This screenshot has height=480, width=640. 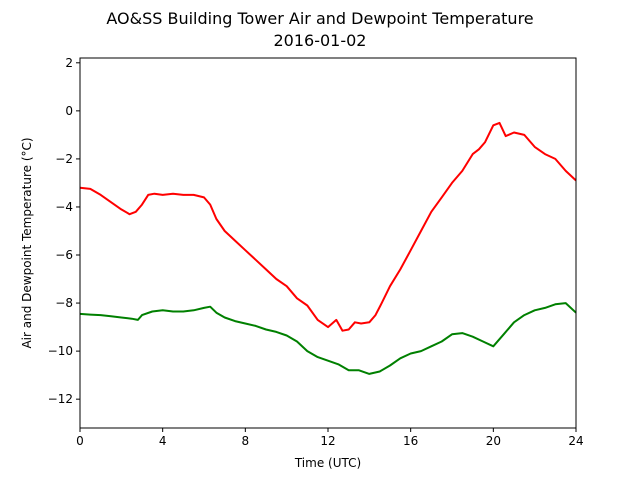 I want to click on y-tick-label: 0, so click(x=69, y=111).